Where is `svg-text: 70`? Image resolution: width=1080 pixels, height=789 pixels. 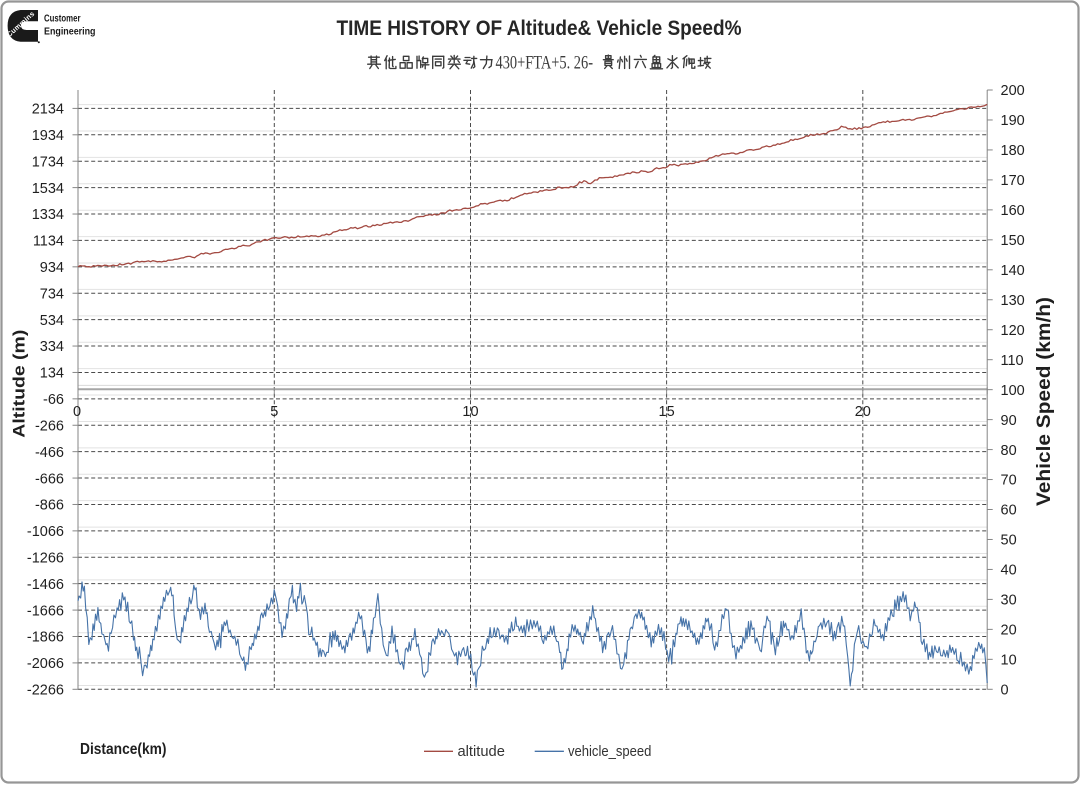
svg-text: 70 is located at coordinates (1009, 481).